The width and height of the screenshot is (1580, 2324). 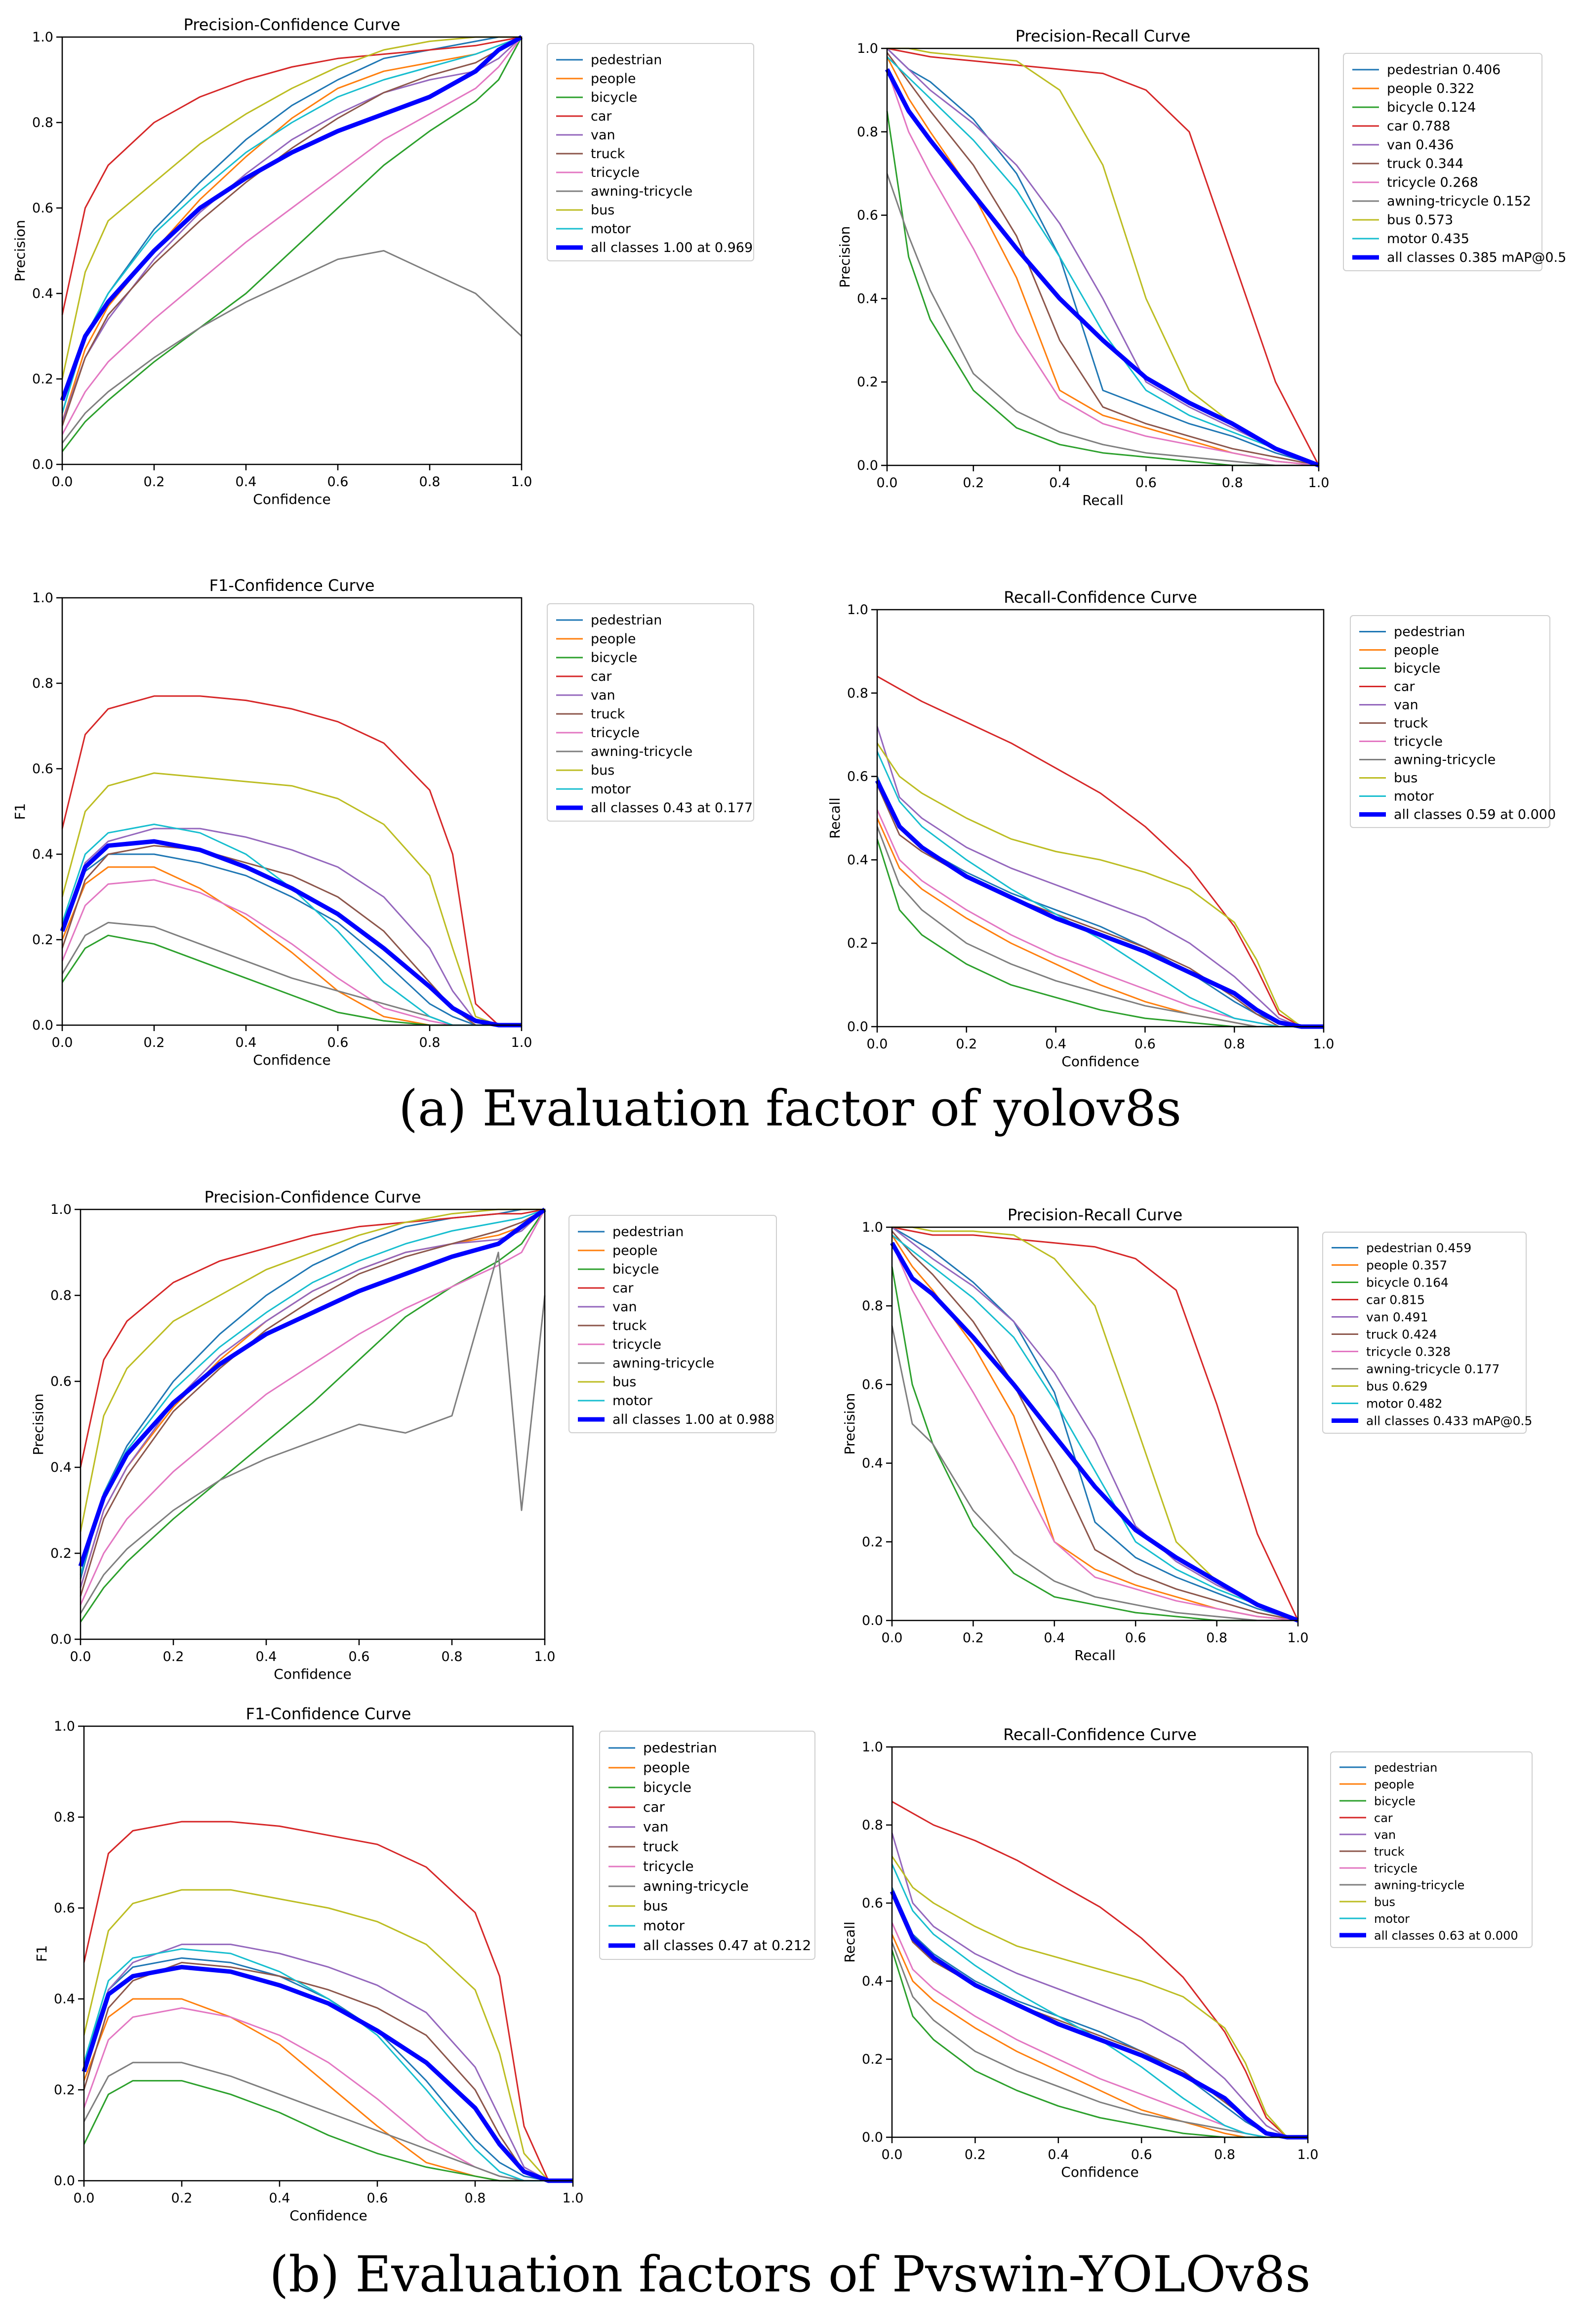 I want to click on legend-entry: truck, so click(x=629, y=1325).